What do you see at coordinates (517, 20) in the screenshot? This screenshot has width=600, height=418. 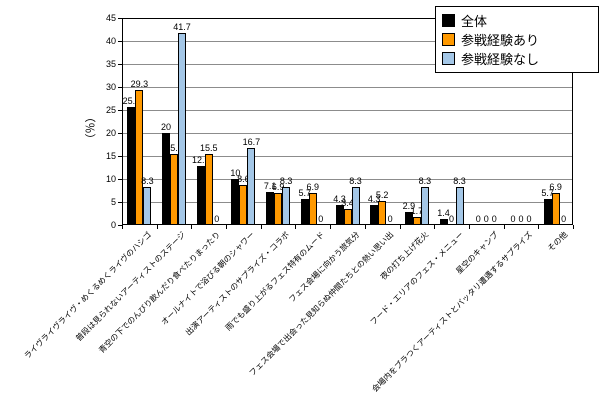 I see `legend-item-zentai: 全体` at bounding box center [517, 20].